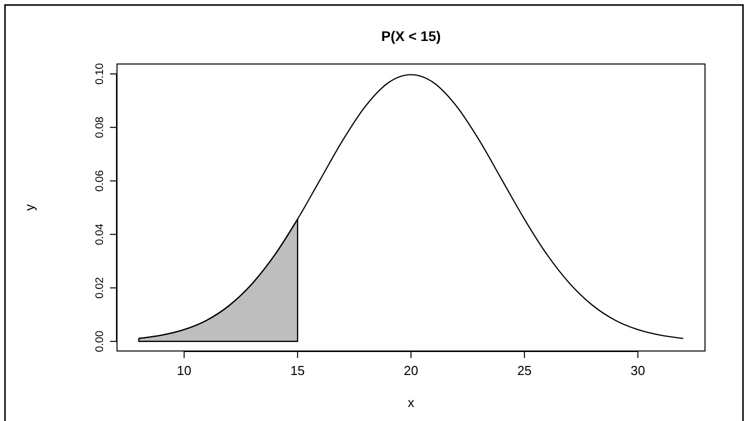 The image size is (748, 421). Describe the element at coordinates (100, 181) in the screenshot. I see `y-tick-label: 0.06` at that location.